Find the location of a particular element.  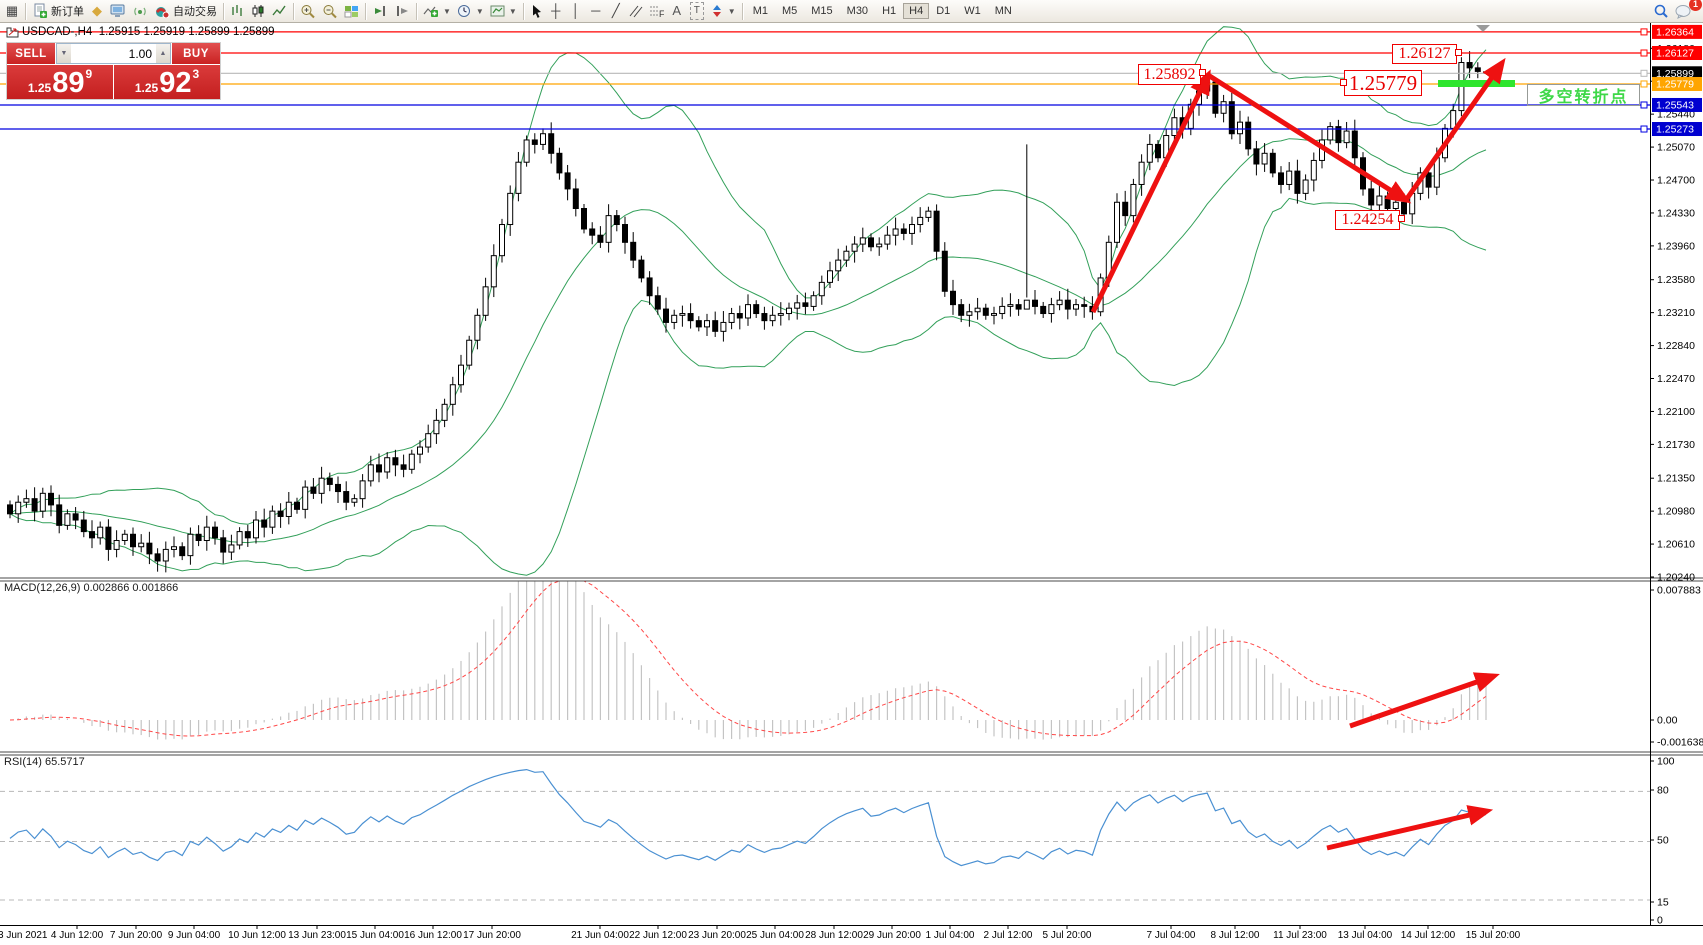

volume-input: 1.00 is located at coordinates (140, 53).